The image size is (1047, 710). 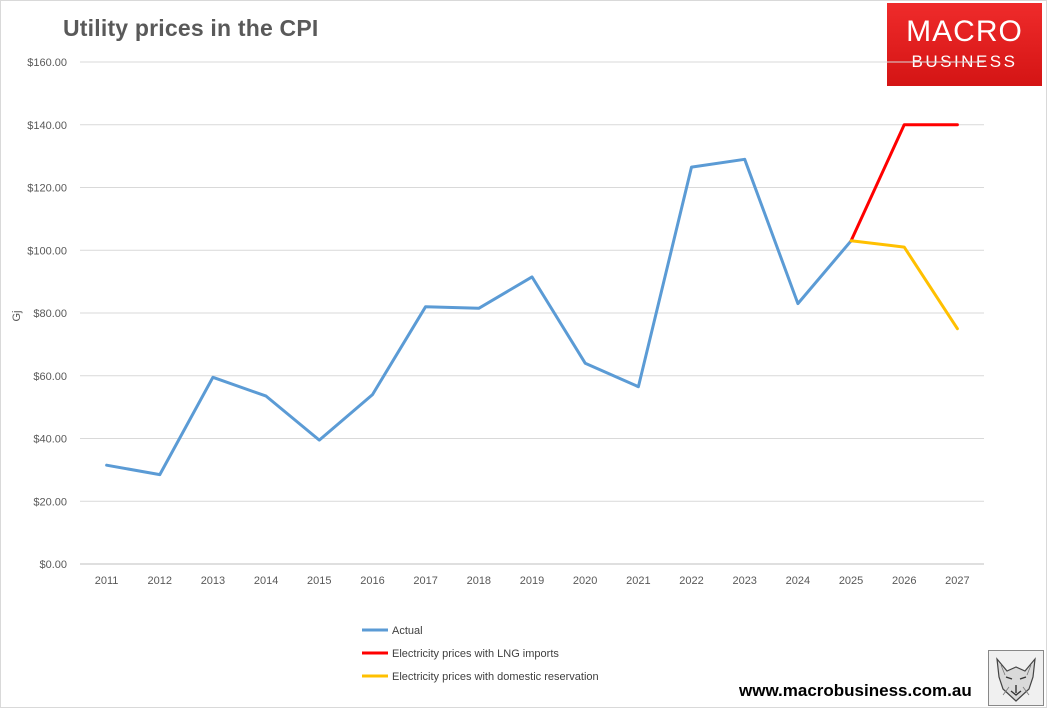 I want to click on x-tick-label: 2013, so click(x=213, y=581).